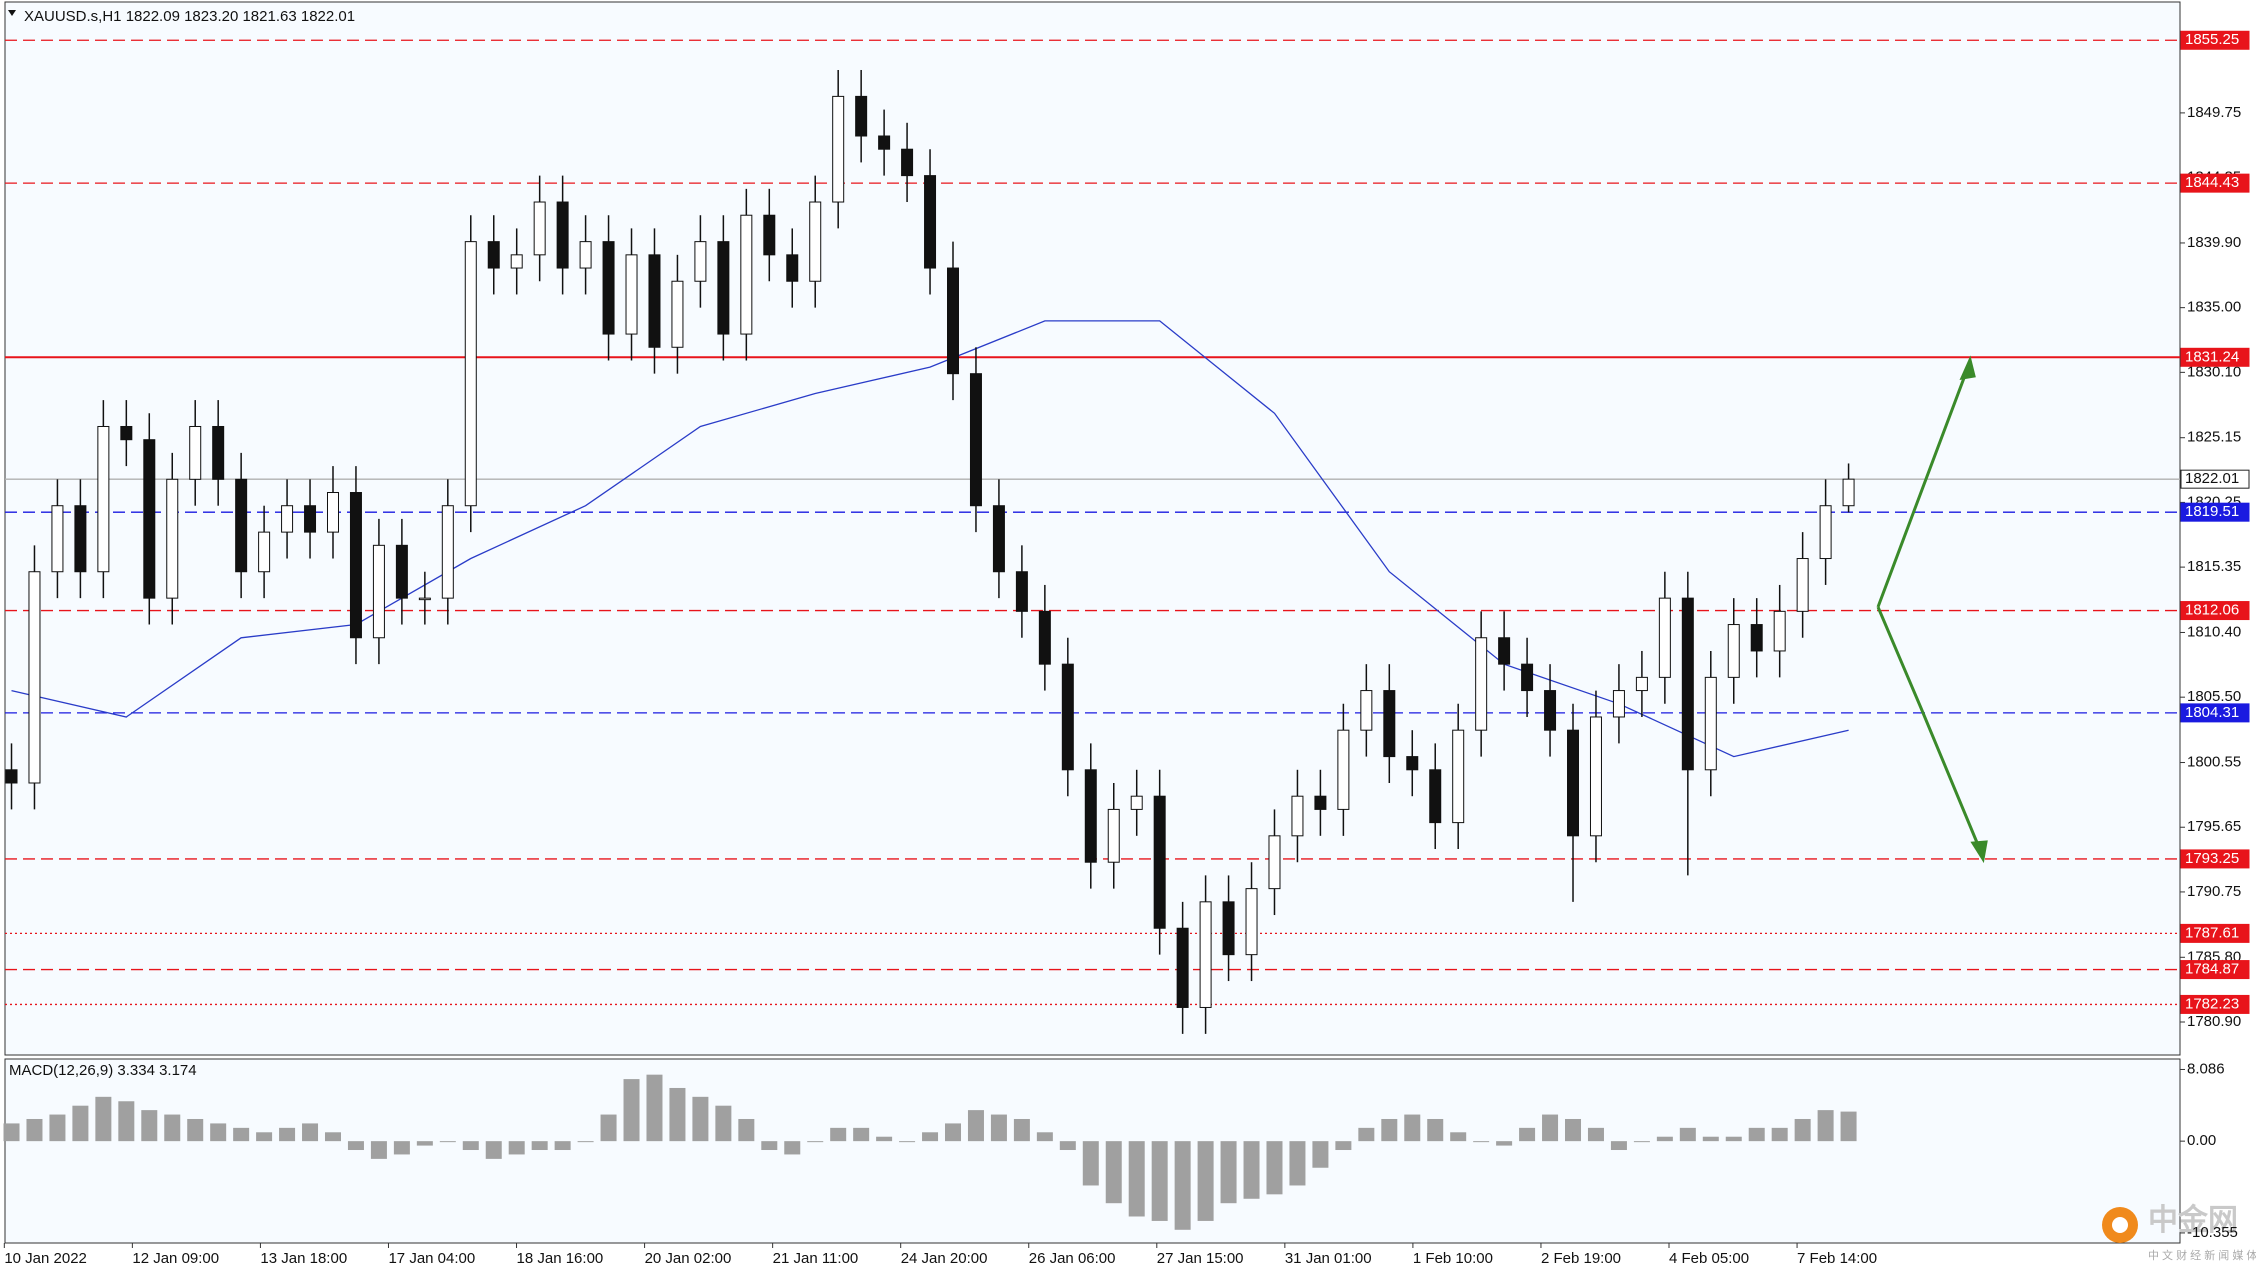 The image size is (2256, 1276). Describe the element at coordinates (1709, 1258) in the screenshot. I see `x-tick-label: 4 Feb 05:00` at that location.